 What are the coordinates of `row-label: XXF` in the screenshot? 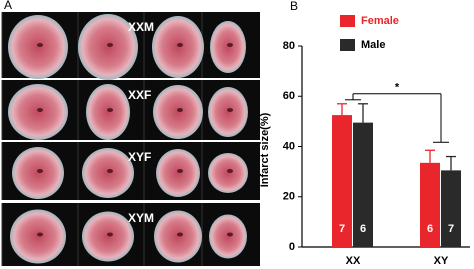 It's located at (139, 95).